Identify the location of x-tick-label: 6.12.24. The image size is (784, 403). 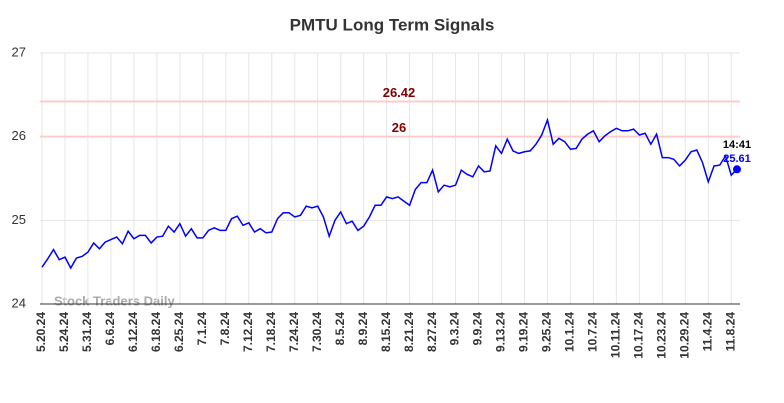
(133, 332).